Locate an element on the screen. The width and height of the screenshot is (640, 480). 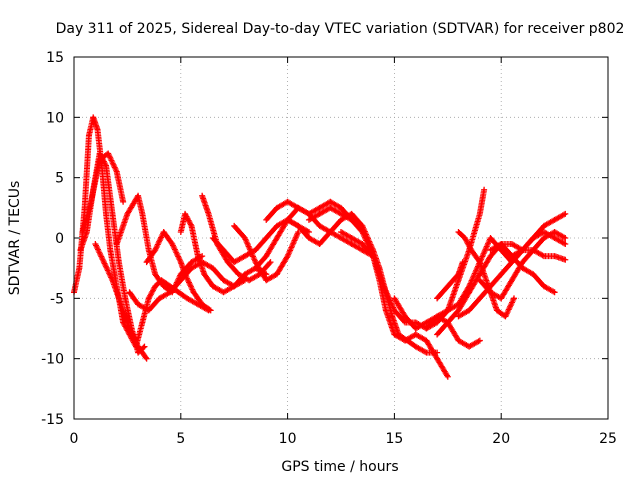
series-trail is located at coordinates (413, 259).